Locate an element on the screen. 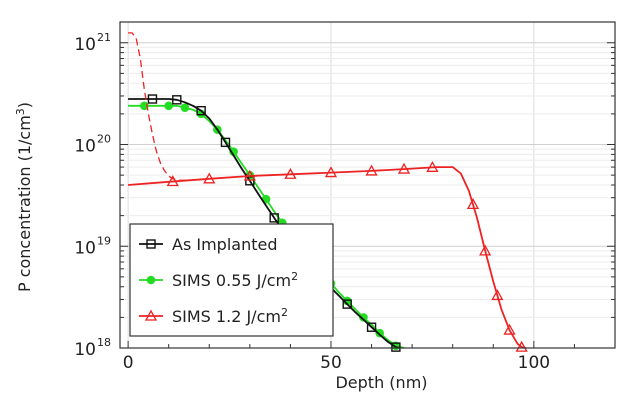  y-tick-exponent: 19 is located at coordinates (104, 240).